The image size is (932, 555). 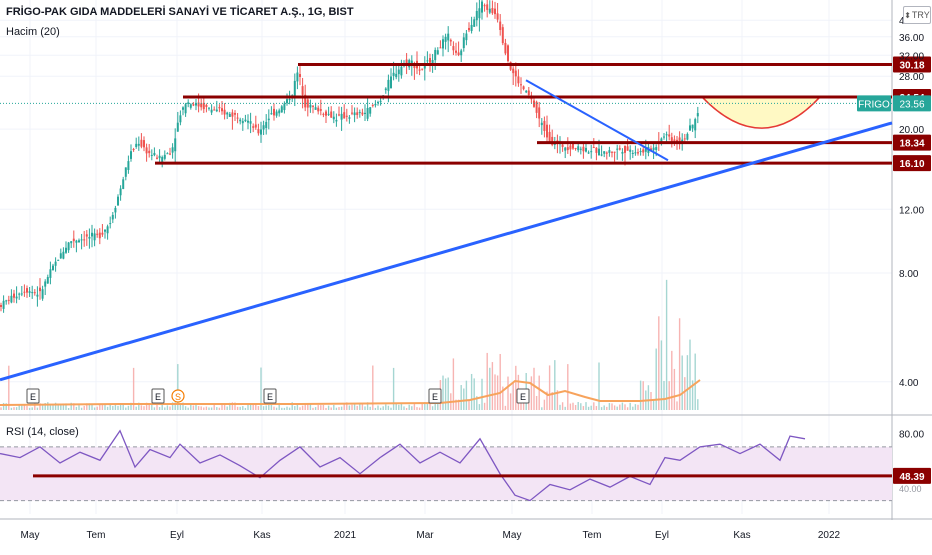 I want to click on event-marker-label: E, so click(x=158, y=397).